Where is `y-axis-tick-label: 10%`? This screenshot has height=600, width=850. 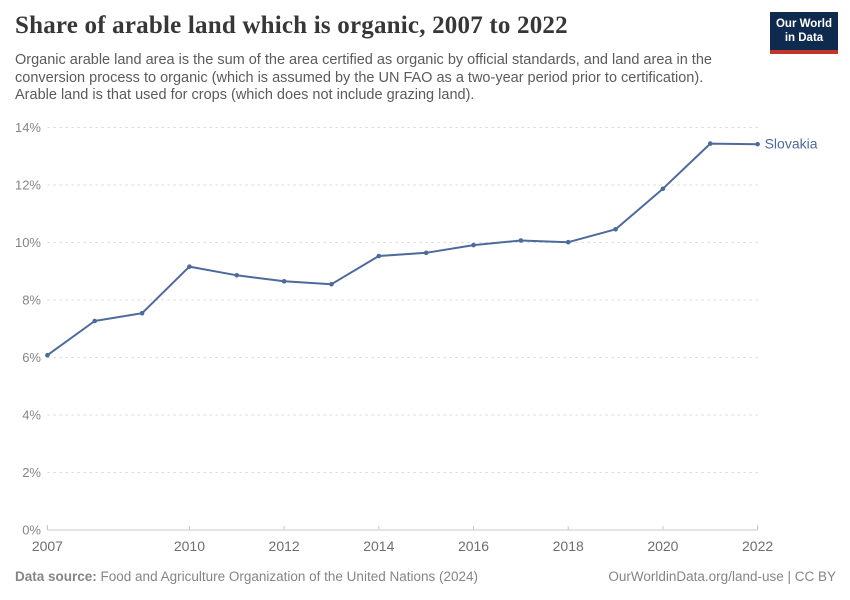 y-axis-tick-label: 10% is located at coordinates (28, 242).